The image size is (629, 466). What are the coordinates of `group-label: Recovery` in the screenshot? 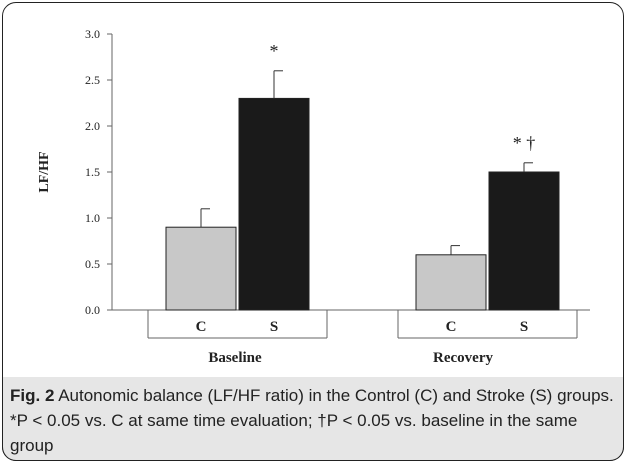 It's located at (463, 358).